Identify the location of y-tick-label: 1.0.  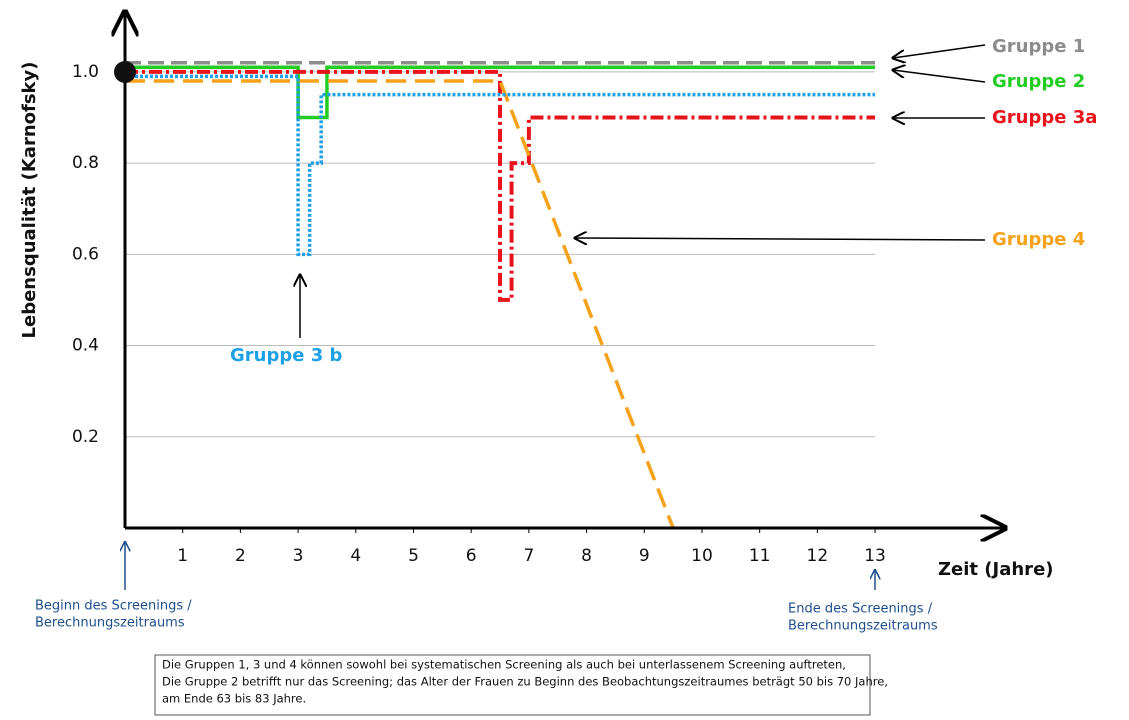
(85, 72).